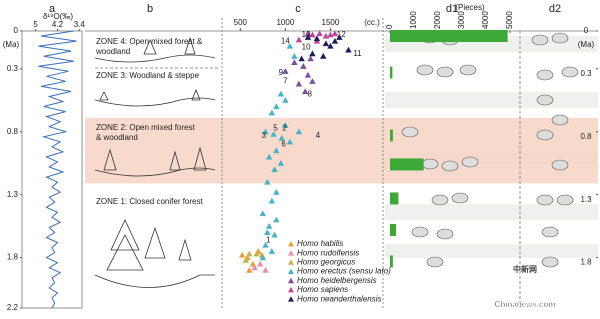 The image size is (600, 319). I want to click on x-tick-label: 2000, so click(437, 20).